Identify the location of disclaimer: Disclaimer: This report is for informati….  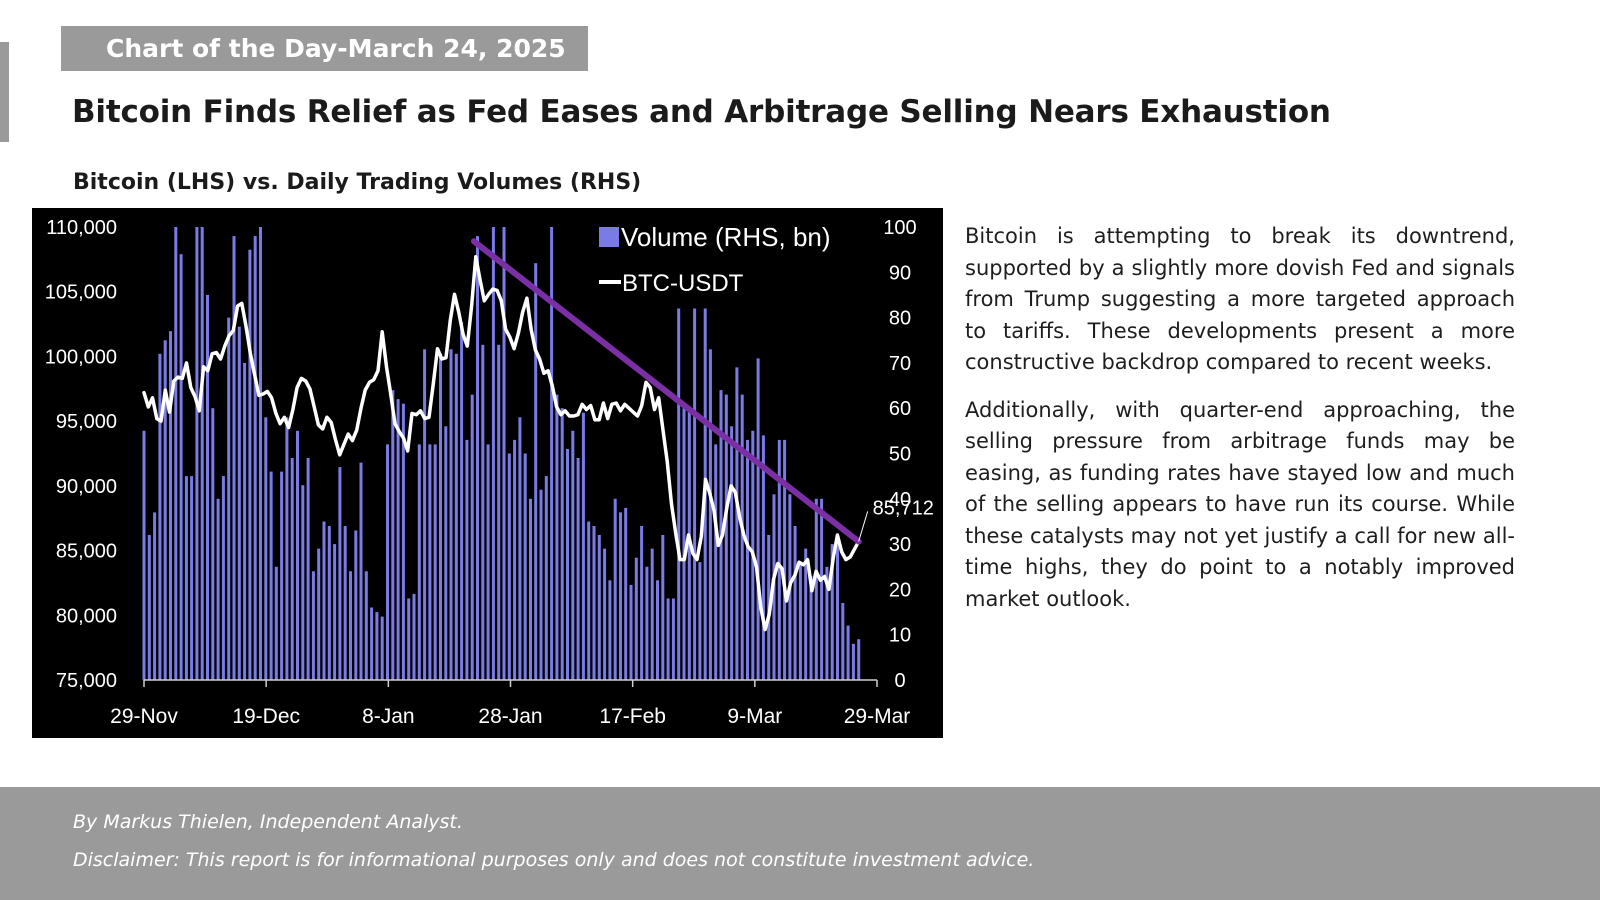
(554, 860).